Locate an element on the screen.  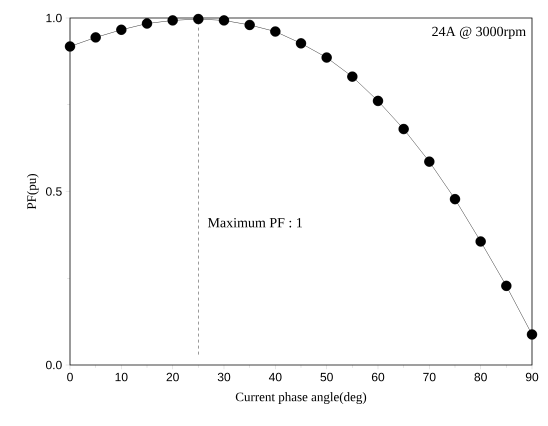
x-tick-label: 40 is located at coordinates (275, 377).